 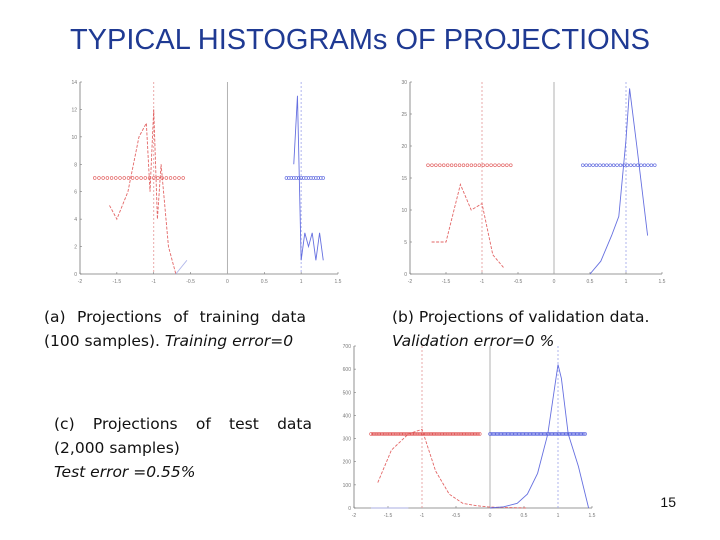 I want to click on y-tick-label: 14, so click(x=74, y=83).